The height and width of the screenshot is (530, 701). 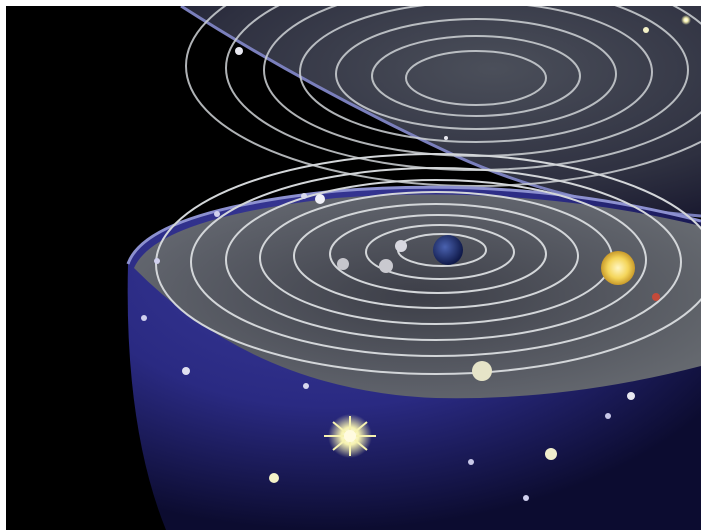 What do you see at coordinates (401, 246) in the screenshot?
I see `moon-icon` at bounding box center [401, 246].